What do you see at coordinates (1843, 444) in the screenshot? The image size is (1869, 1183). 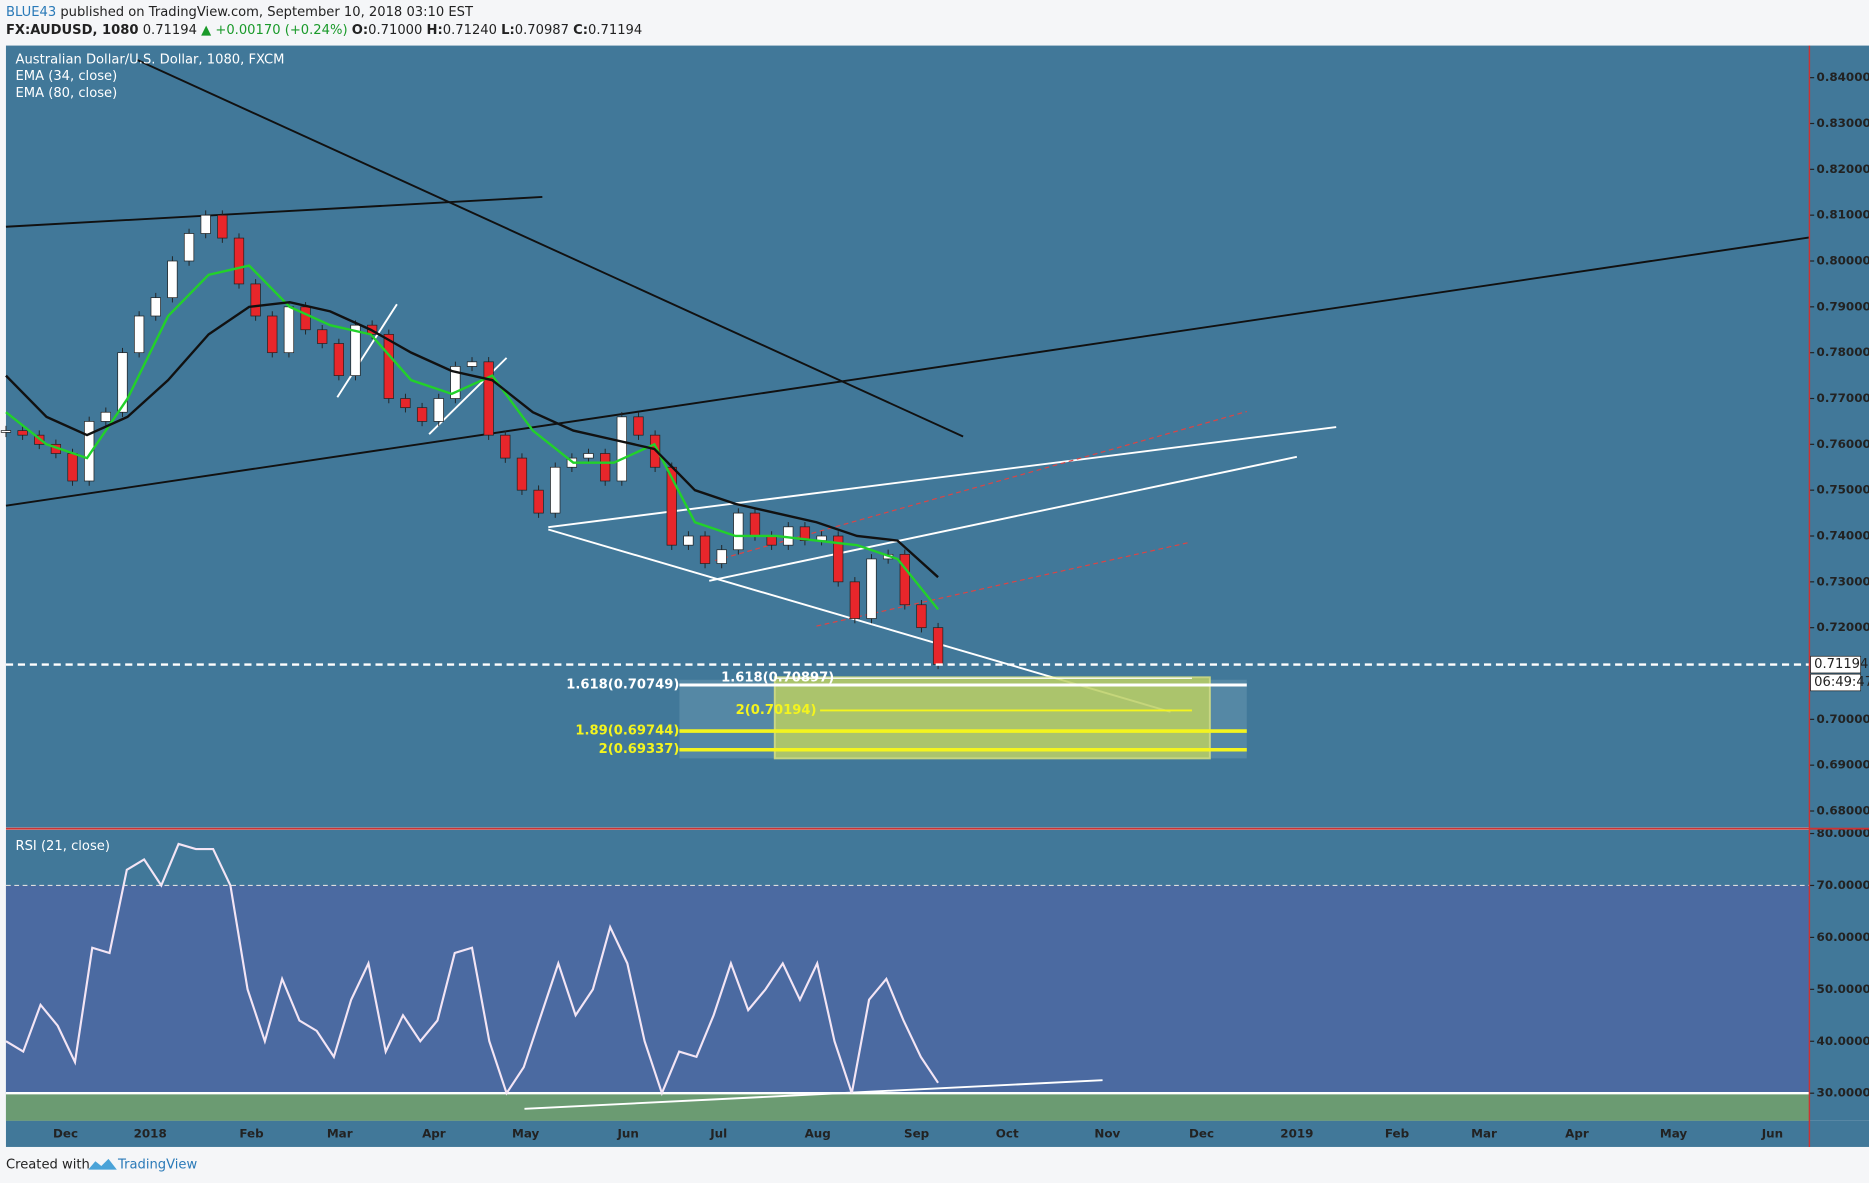 I see `y-tick-label: 0.76000` at bounding box center [1843, 444].